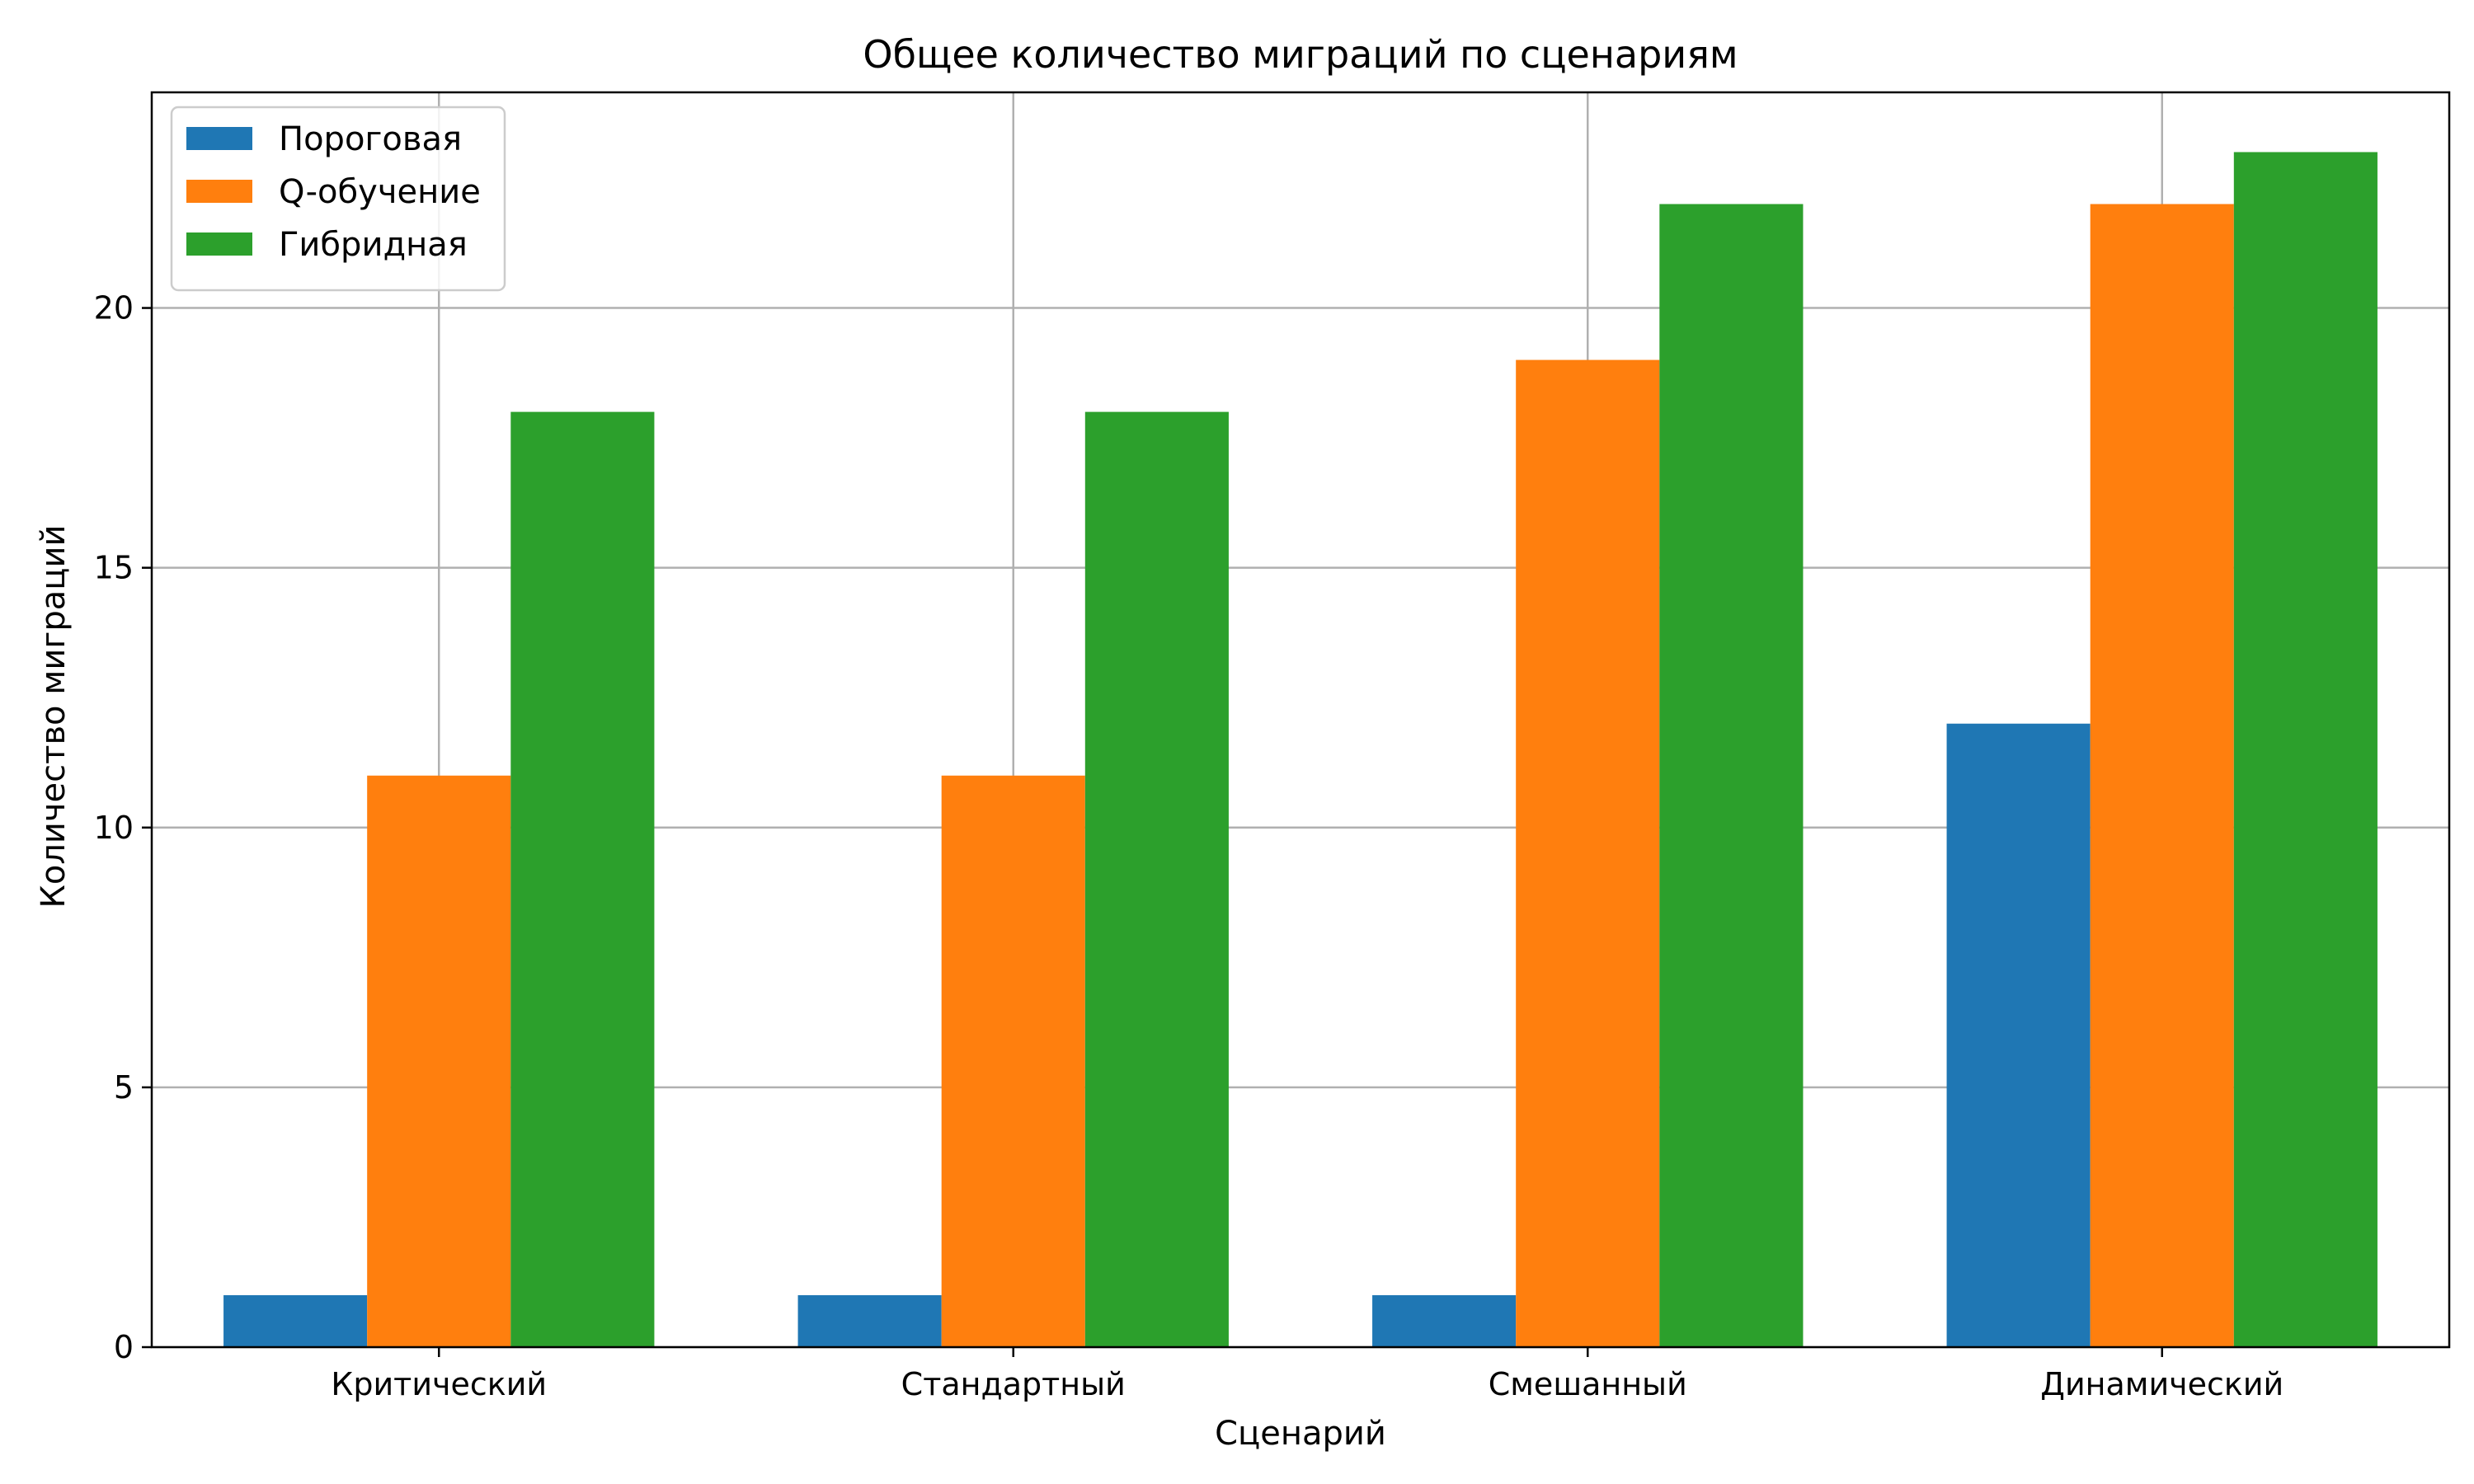 The height and width of the screenshot is (1484, 2474). What do you see at coordinates (114, 828) in the screenshot?
I see `y-tick-label: 10` at bounding box center [114, 828].